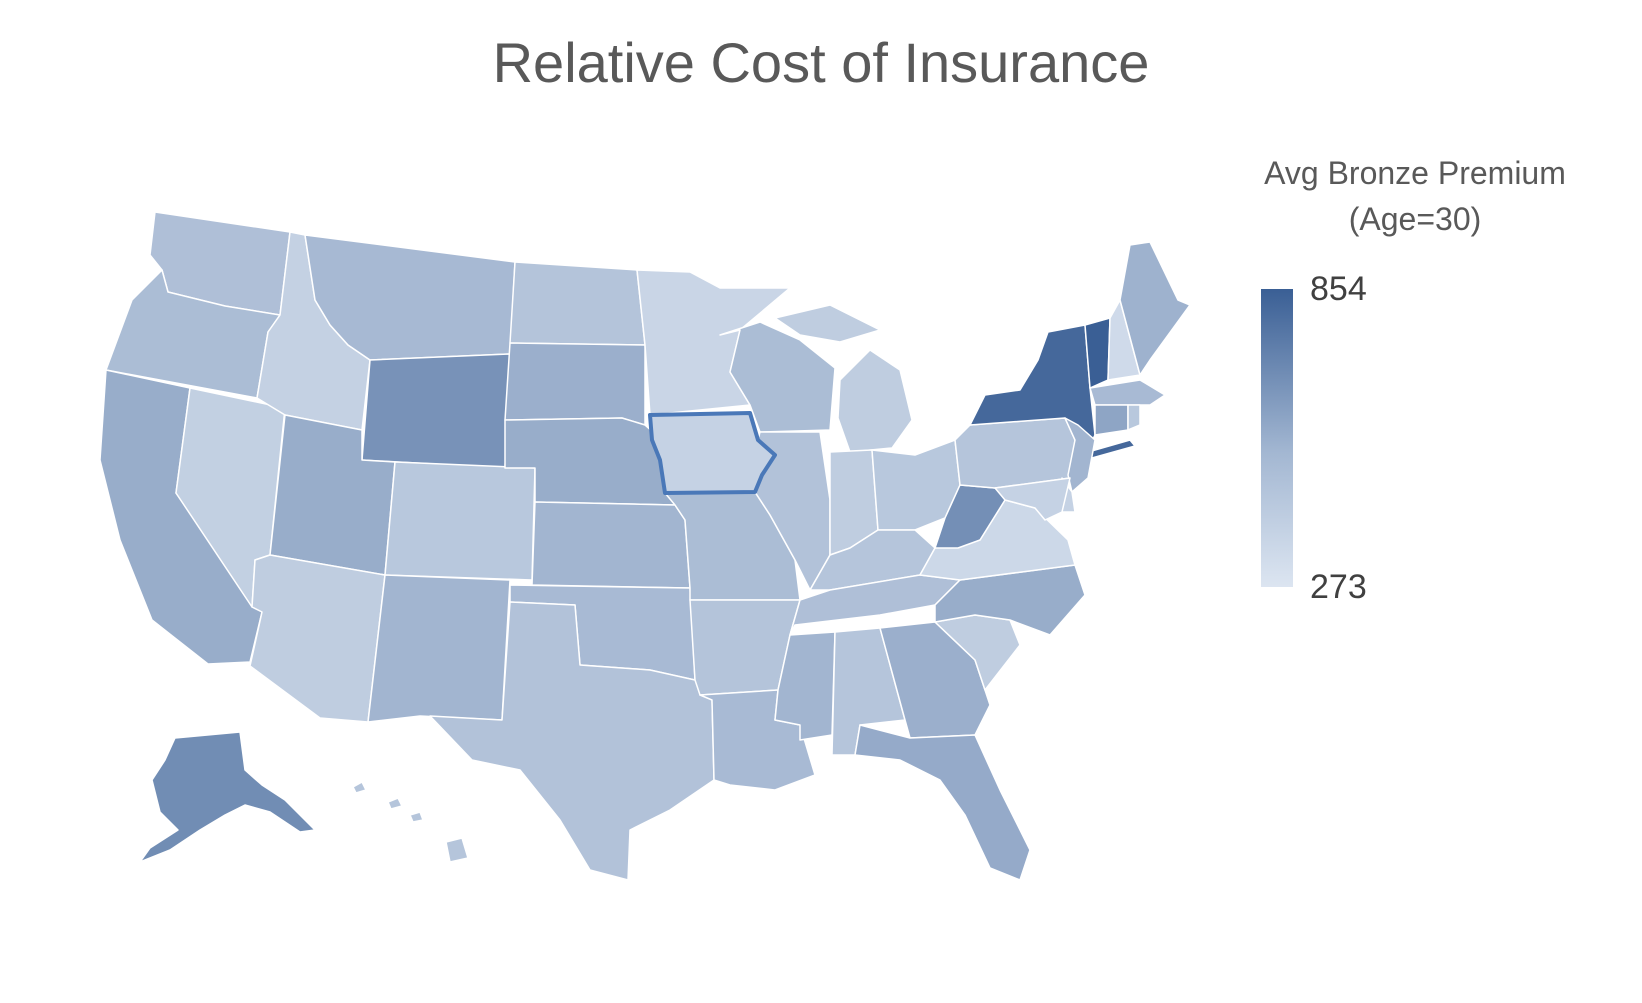 The image size is (1642, 1003). I want to click on legend-title: Avg Bronze Premium (Age=30), so click(1415, 196).